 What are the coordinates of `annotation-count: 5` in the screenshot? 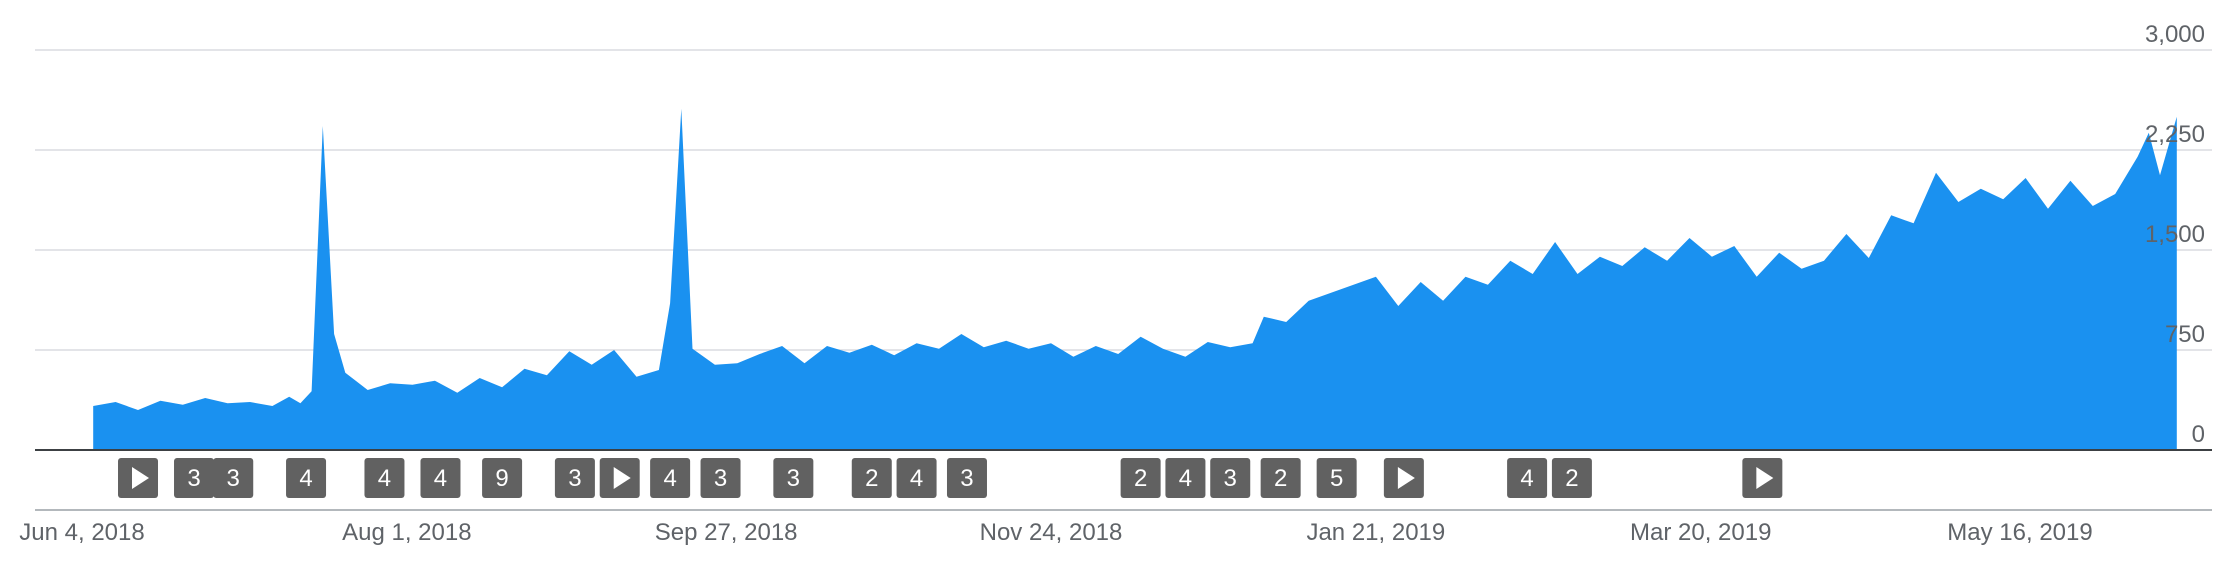 It's located at (1336, 478).